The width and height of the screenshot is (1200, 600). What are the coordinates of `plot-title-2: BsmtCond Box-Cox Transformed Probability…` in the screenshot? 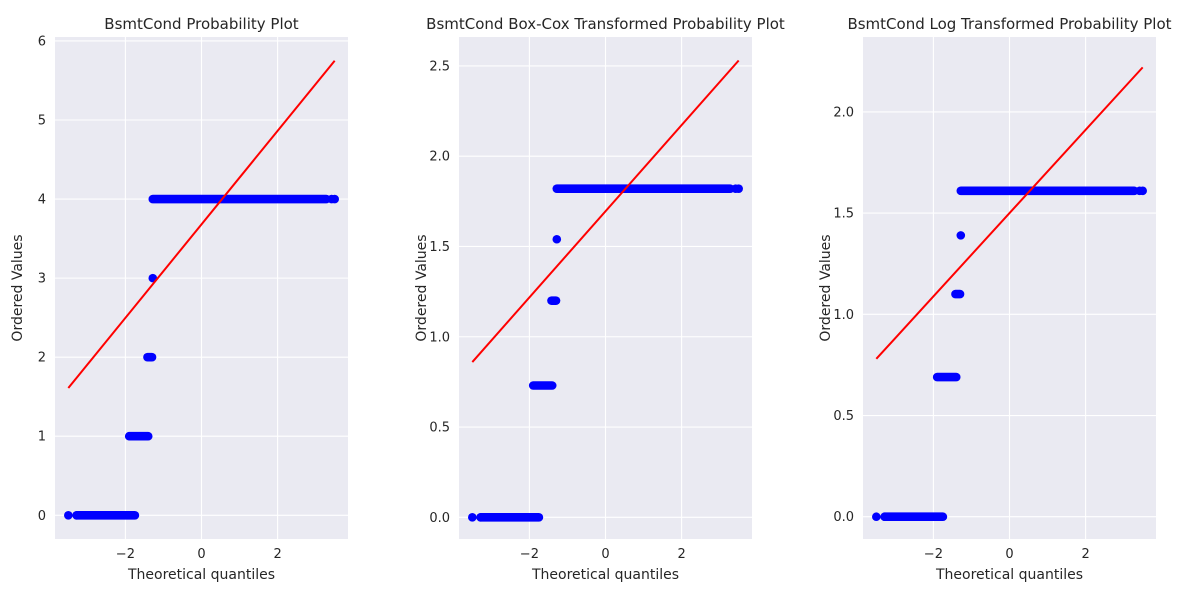 It's located at (605, 24).